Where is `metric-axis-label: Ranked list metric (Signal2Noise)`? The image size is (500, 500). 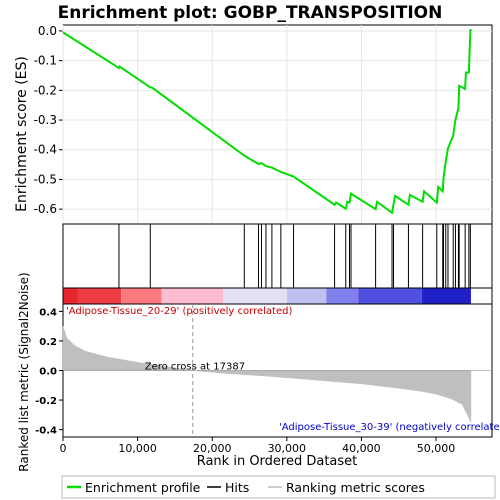
metric-axis-label: Ranked list metric (Signal2Noise) is located at coordinates (24, 371).